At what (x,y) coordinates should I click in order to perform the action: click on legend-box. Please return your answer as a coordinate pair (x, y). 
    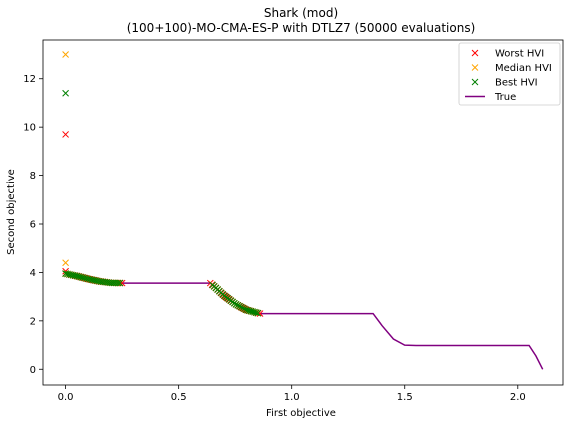
    Looking at the image, I should click on (509, 74).